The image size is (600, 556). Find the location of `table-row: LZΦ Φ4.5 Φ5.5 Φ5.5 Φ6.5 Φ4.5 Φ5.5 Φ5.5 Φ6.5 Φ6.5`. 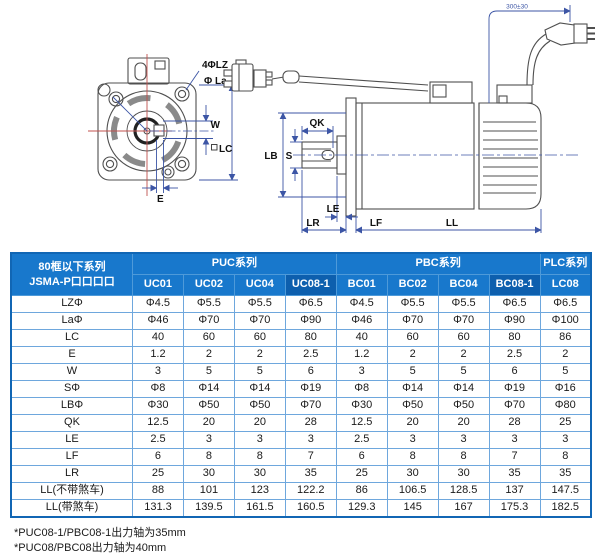

table-row: LZΦ Φ4.5 Φ5.5 Φ5.5 Φ6.5 Φ4.5 Φ5.5 Φ5.5 Φ6.5 Φ6.5 is located at coordinates (301, 304).